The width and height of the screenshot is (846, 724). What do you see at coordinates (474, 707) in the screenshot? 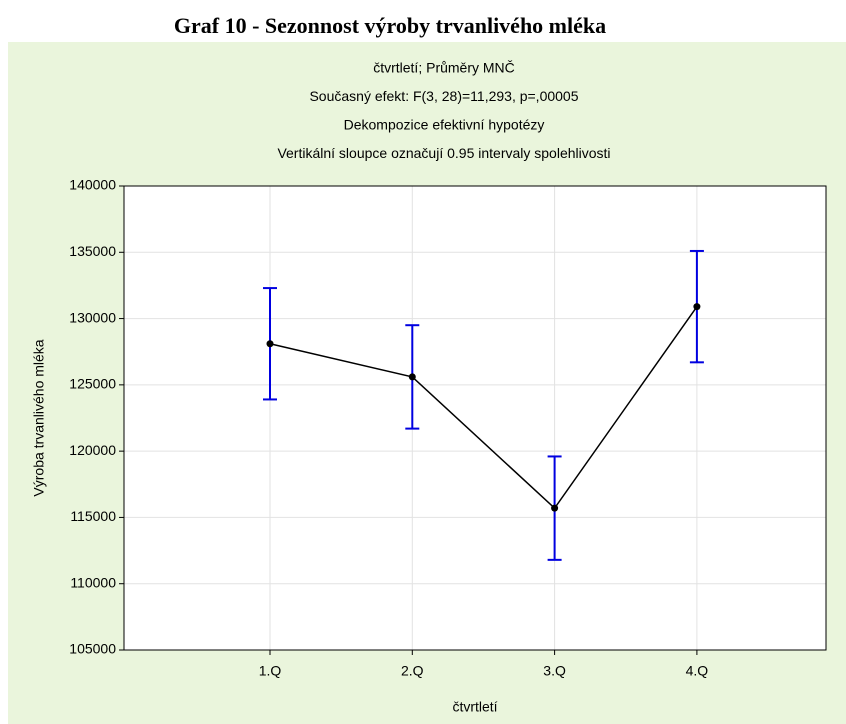
I see `x-axis-label: čtvrtletí` at bounding box center [474, 707].